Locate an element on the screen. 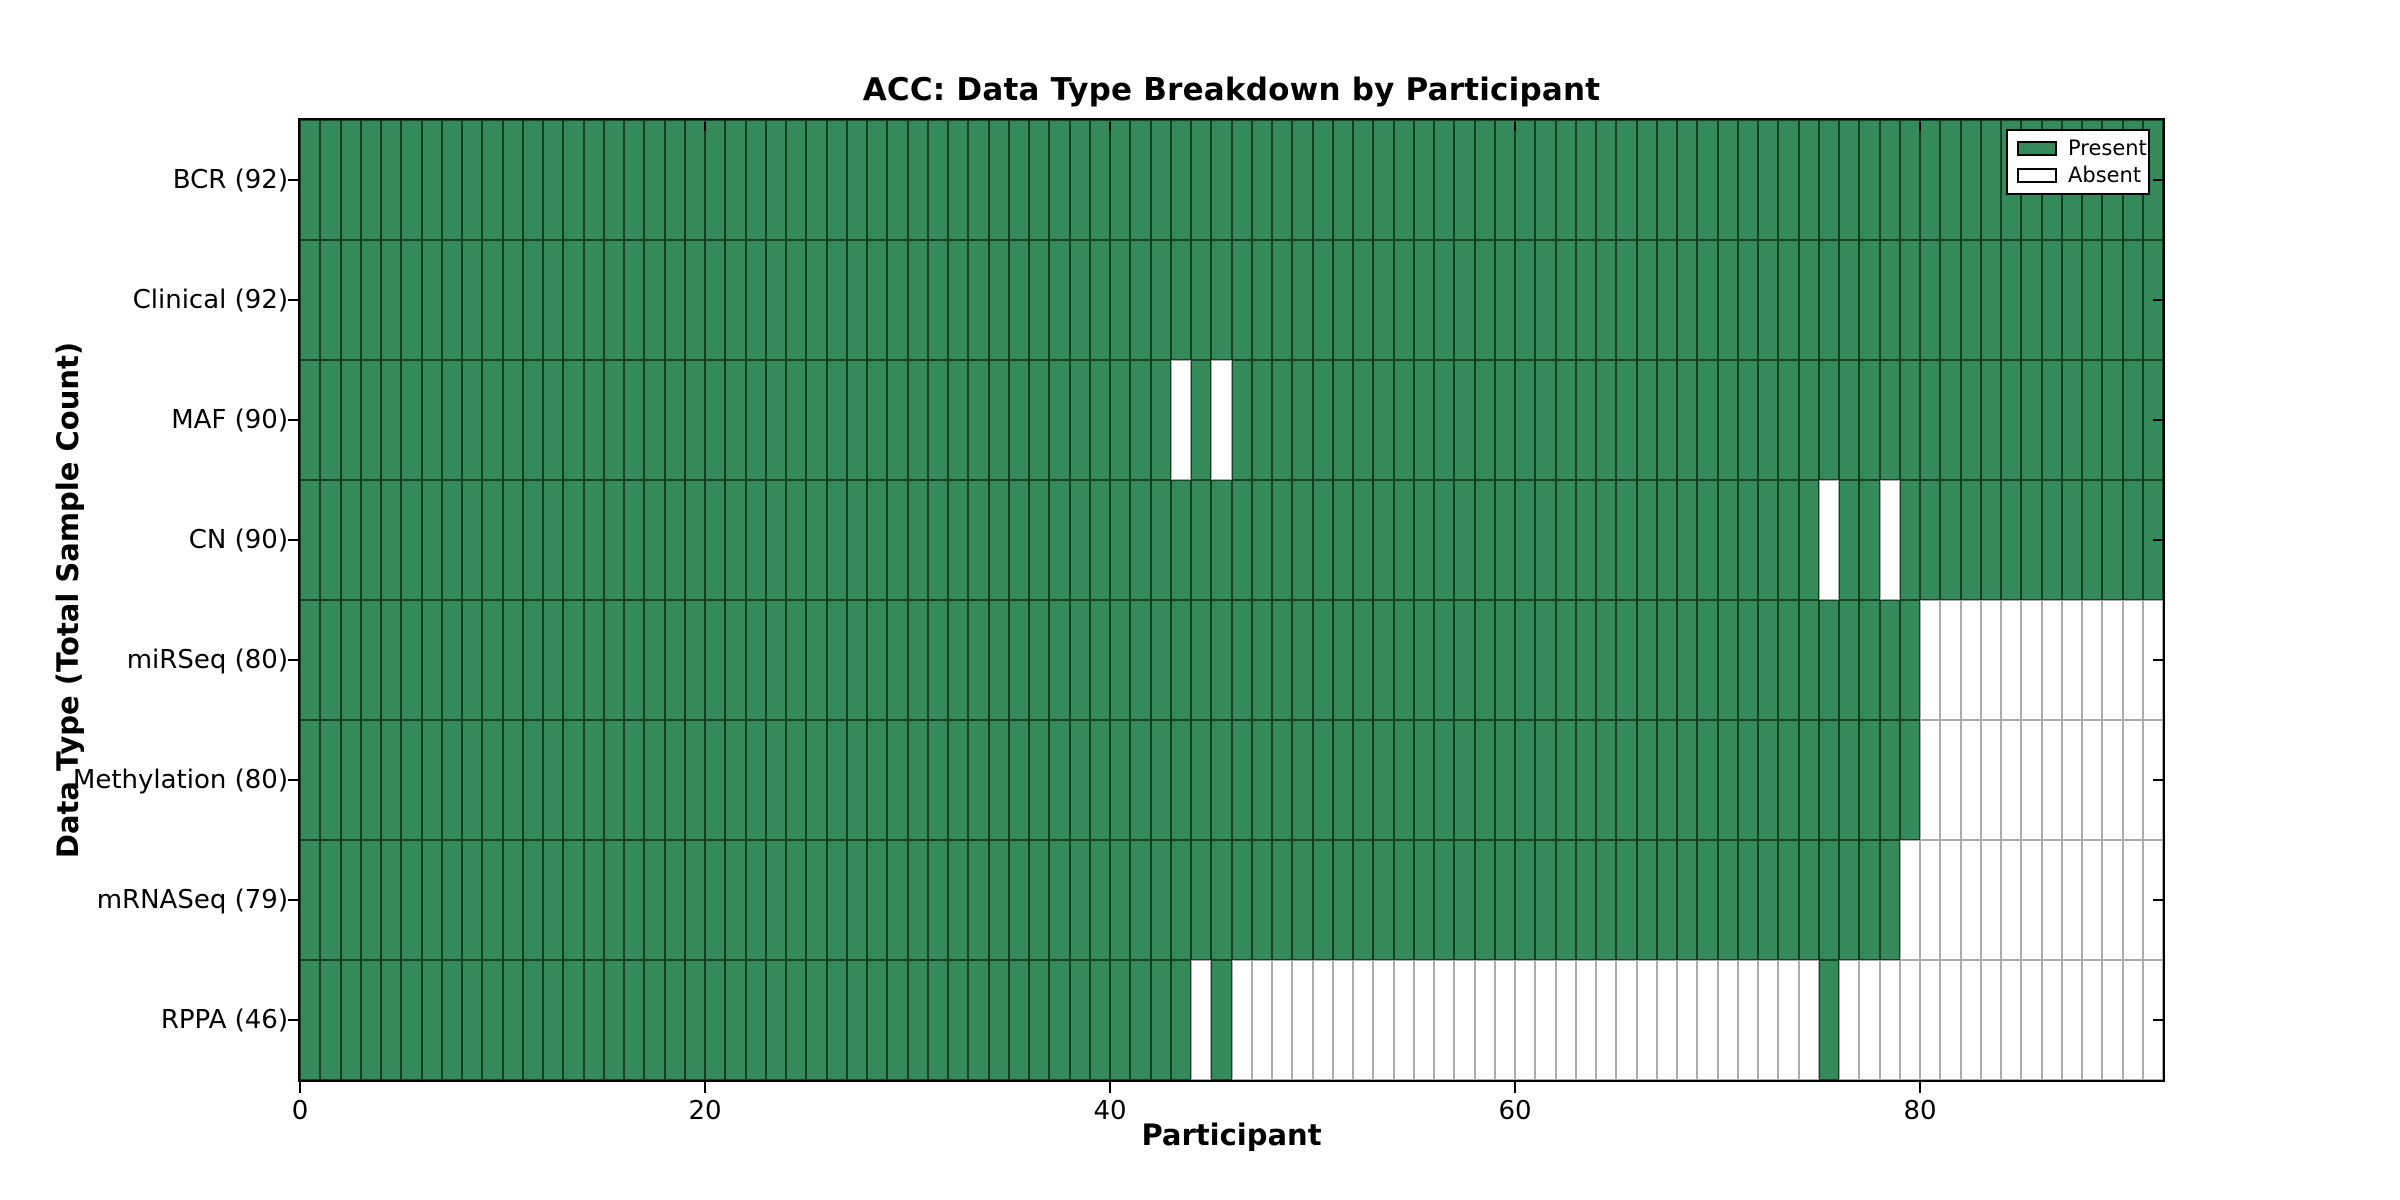  legend: Present Absent is located at coordinates (2078, 162).